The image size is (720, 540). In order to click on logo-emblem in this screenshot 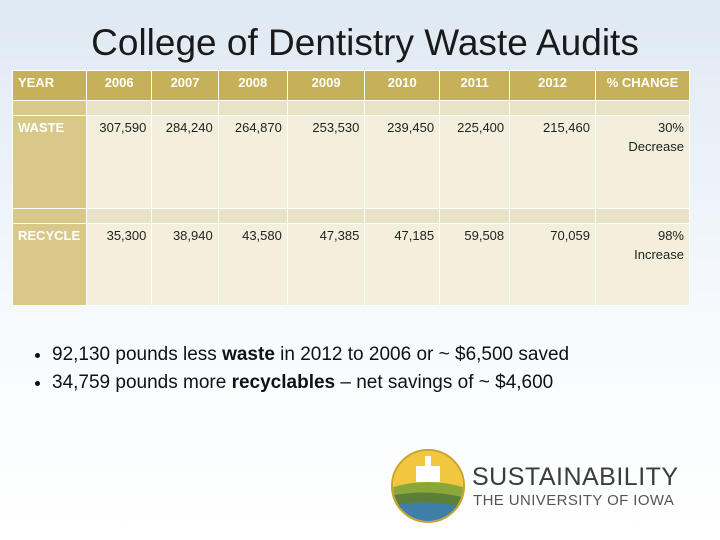, I will do `click(428, 486)`.